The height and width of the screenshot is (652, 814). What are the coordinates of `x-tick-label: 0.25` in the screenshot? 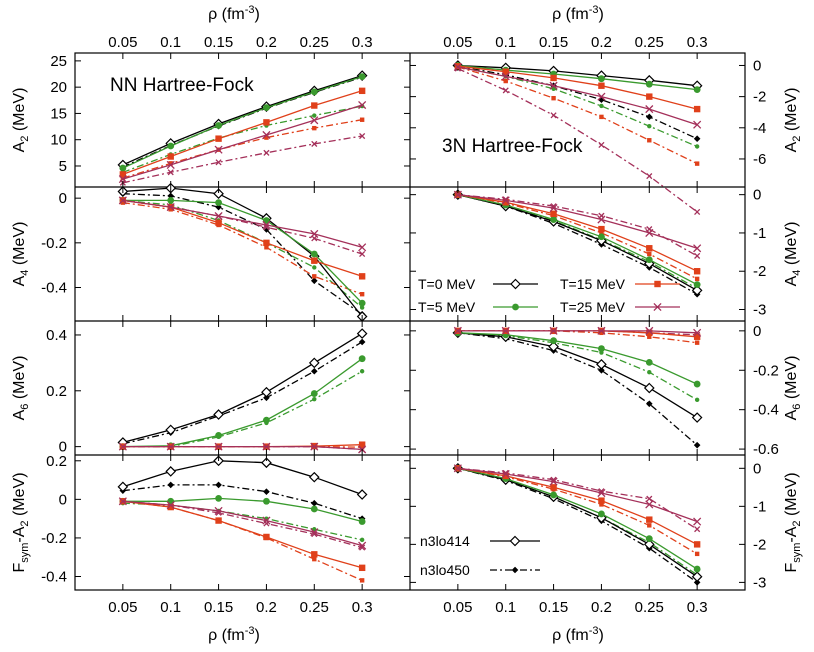 It's located at (314, 607).